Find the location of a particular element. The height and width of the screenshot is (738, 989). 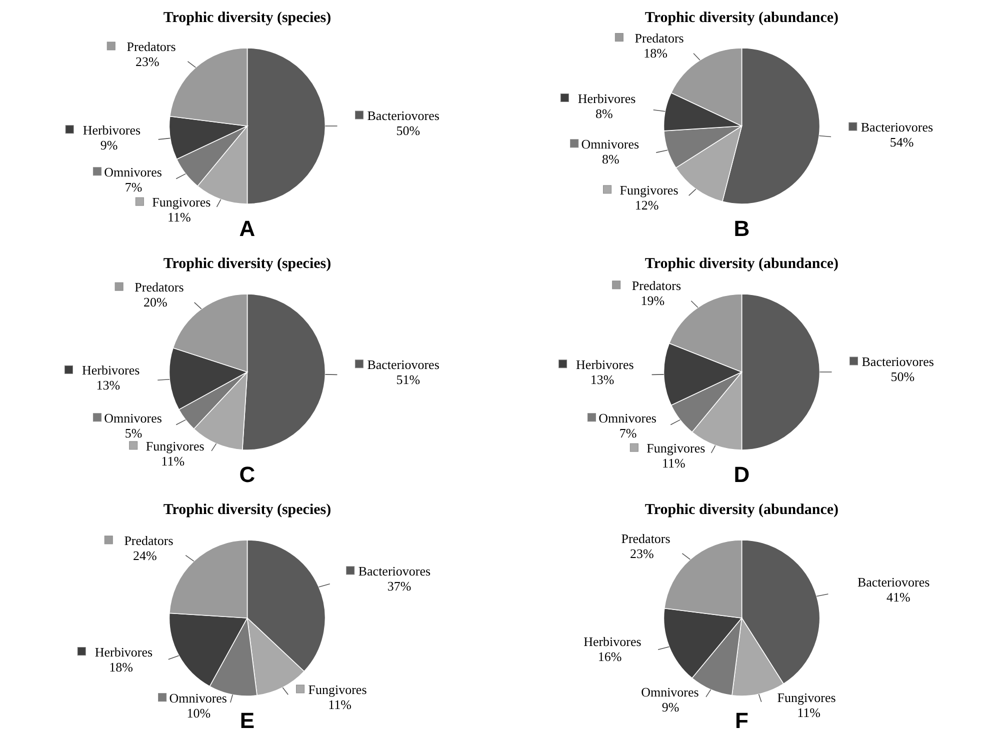

data-label: 54% is located at coordinates (902, 142).